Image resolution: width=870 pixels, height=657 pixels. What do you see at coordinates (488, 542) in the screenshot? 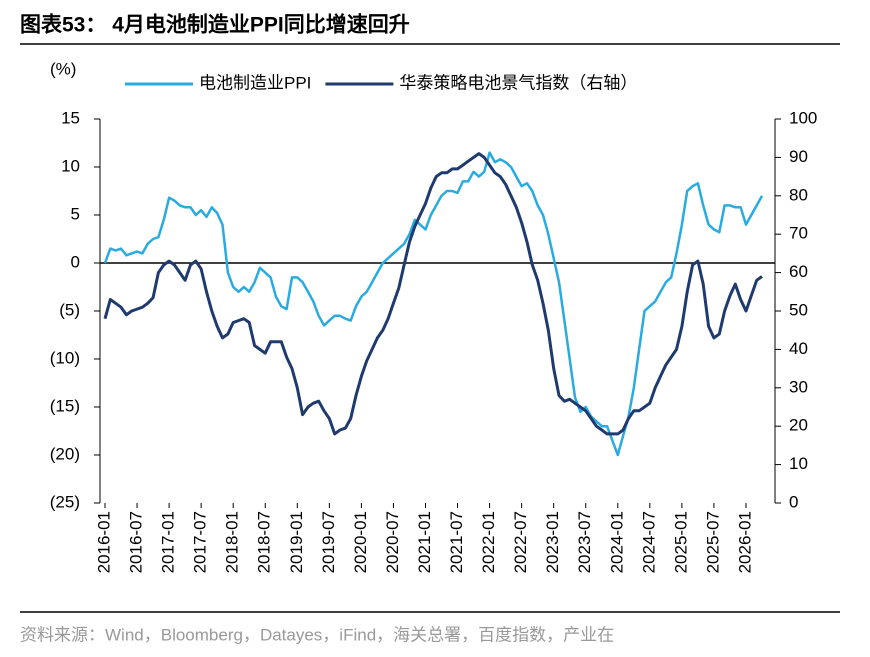
I see `x-tick-label: 2022-01` at bounding box center [488, 542].